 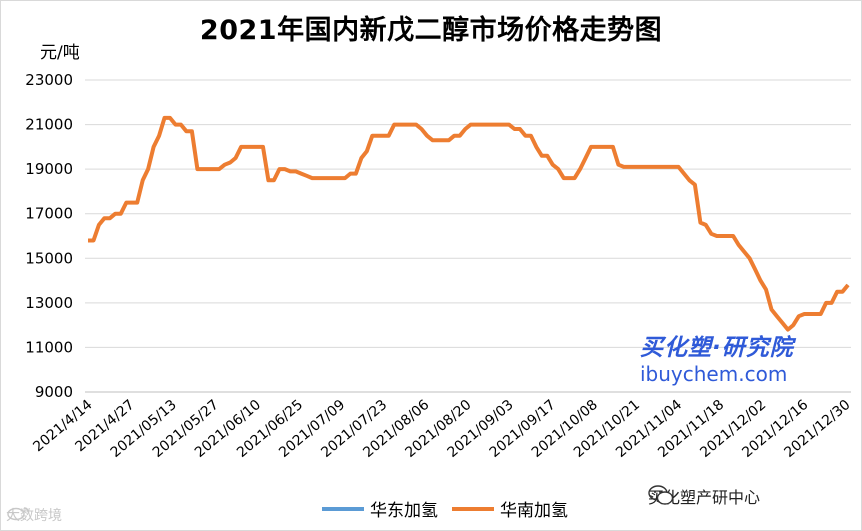 I want to click on legend-label-series-2: 华南加氢, so click(x=534, y=511).